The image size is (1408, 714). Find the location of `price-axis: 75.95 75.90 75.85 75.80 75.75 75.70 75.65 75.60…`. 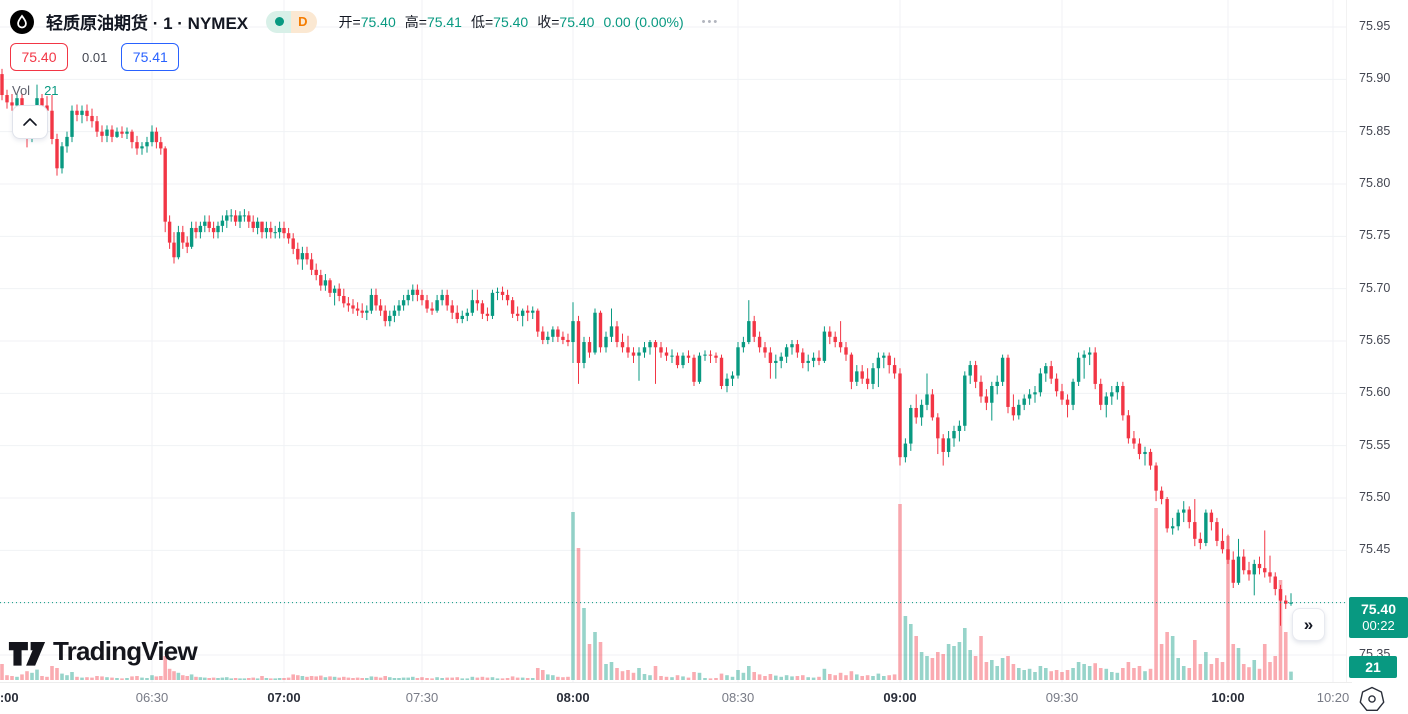

price-axis: 75.95 75.90 75.85 75.80 75.75 75.70 75.65 75.60… is located at coordinates (1377, 341).